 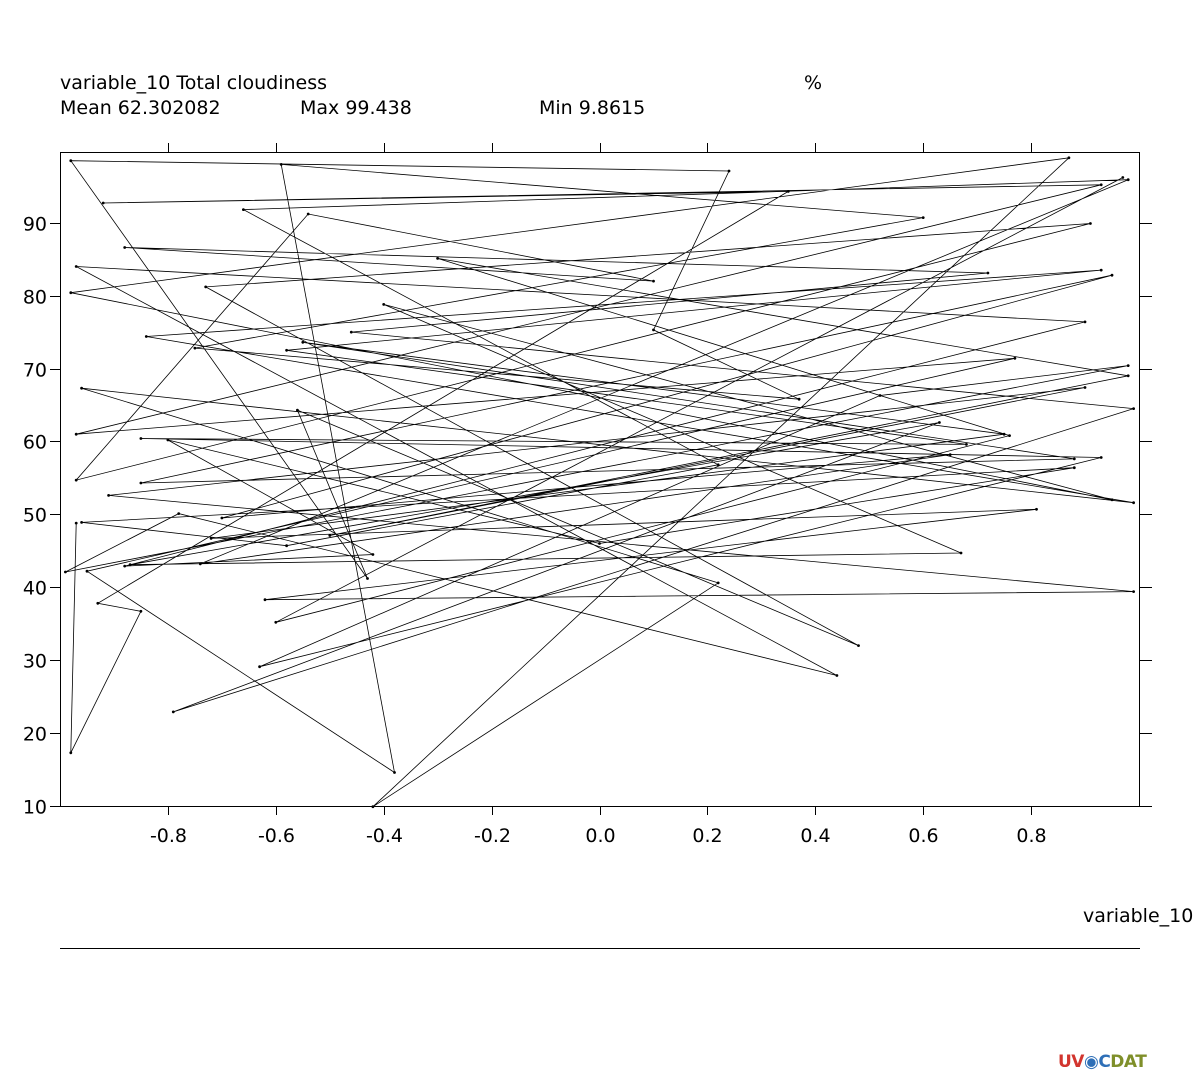 What do you see at coordinates (600, 836) in the screenshot?
I see `x-tick-label: 0.0` at bounding box center [600, 836].